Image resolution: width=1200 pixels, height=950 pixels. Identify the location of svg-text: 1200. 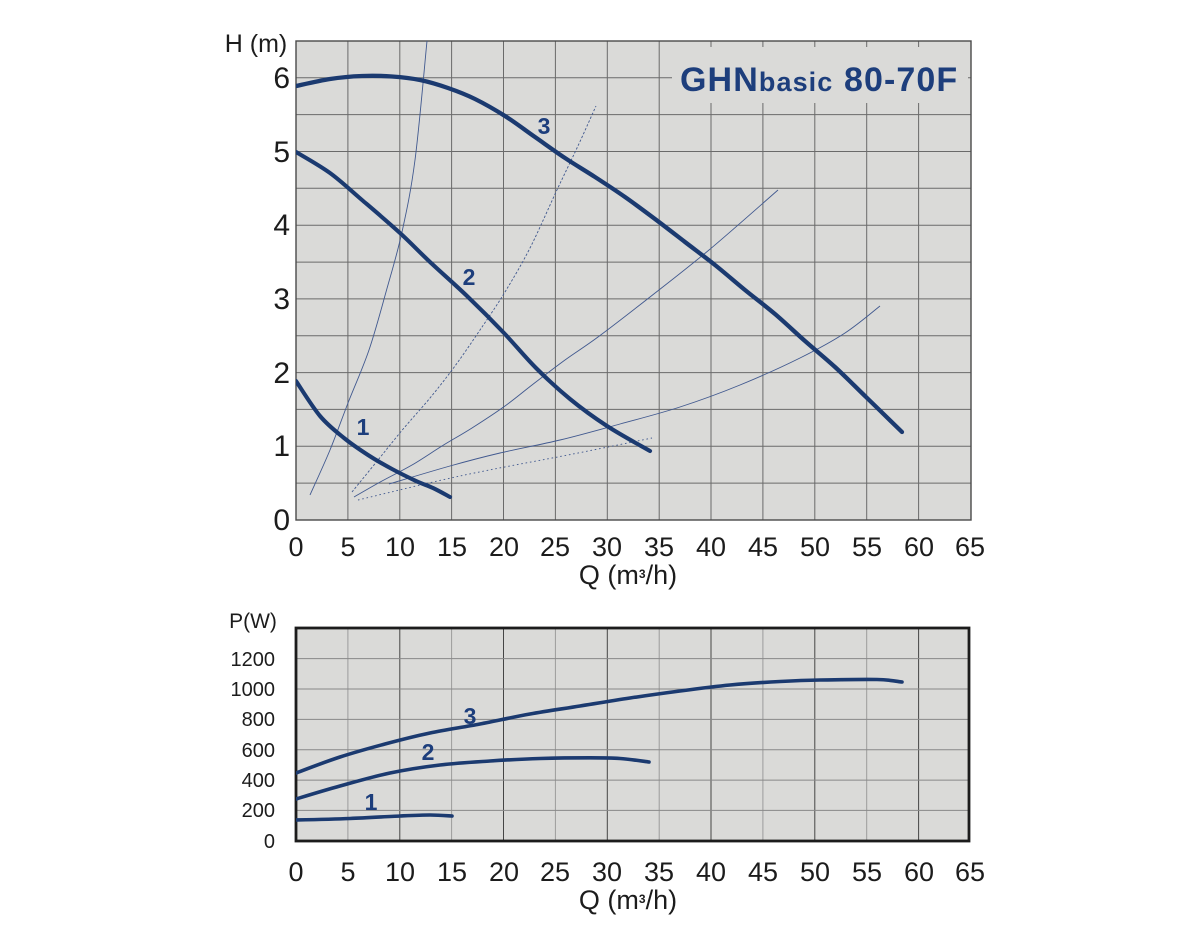
(253, 660).